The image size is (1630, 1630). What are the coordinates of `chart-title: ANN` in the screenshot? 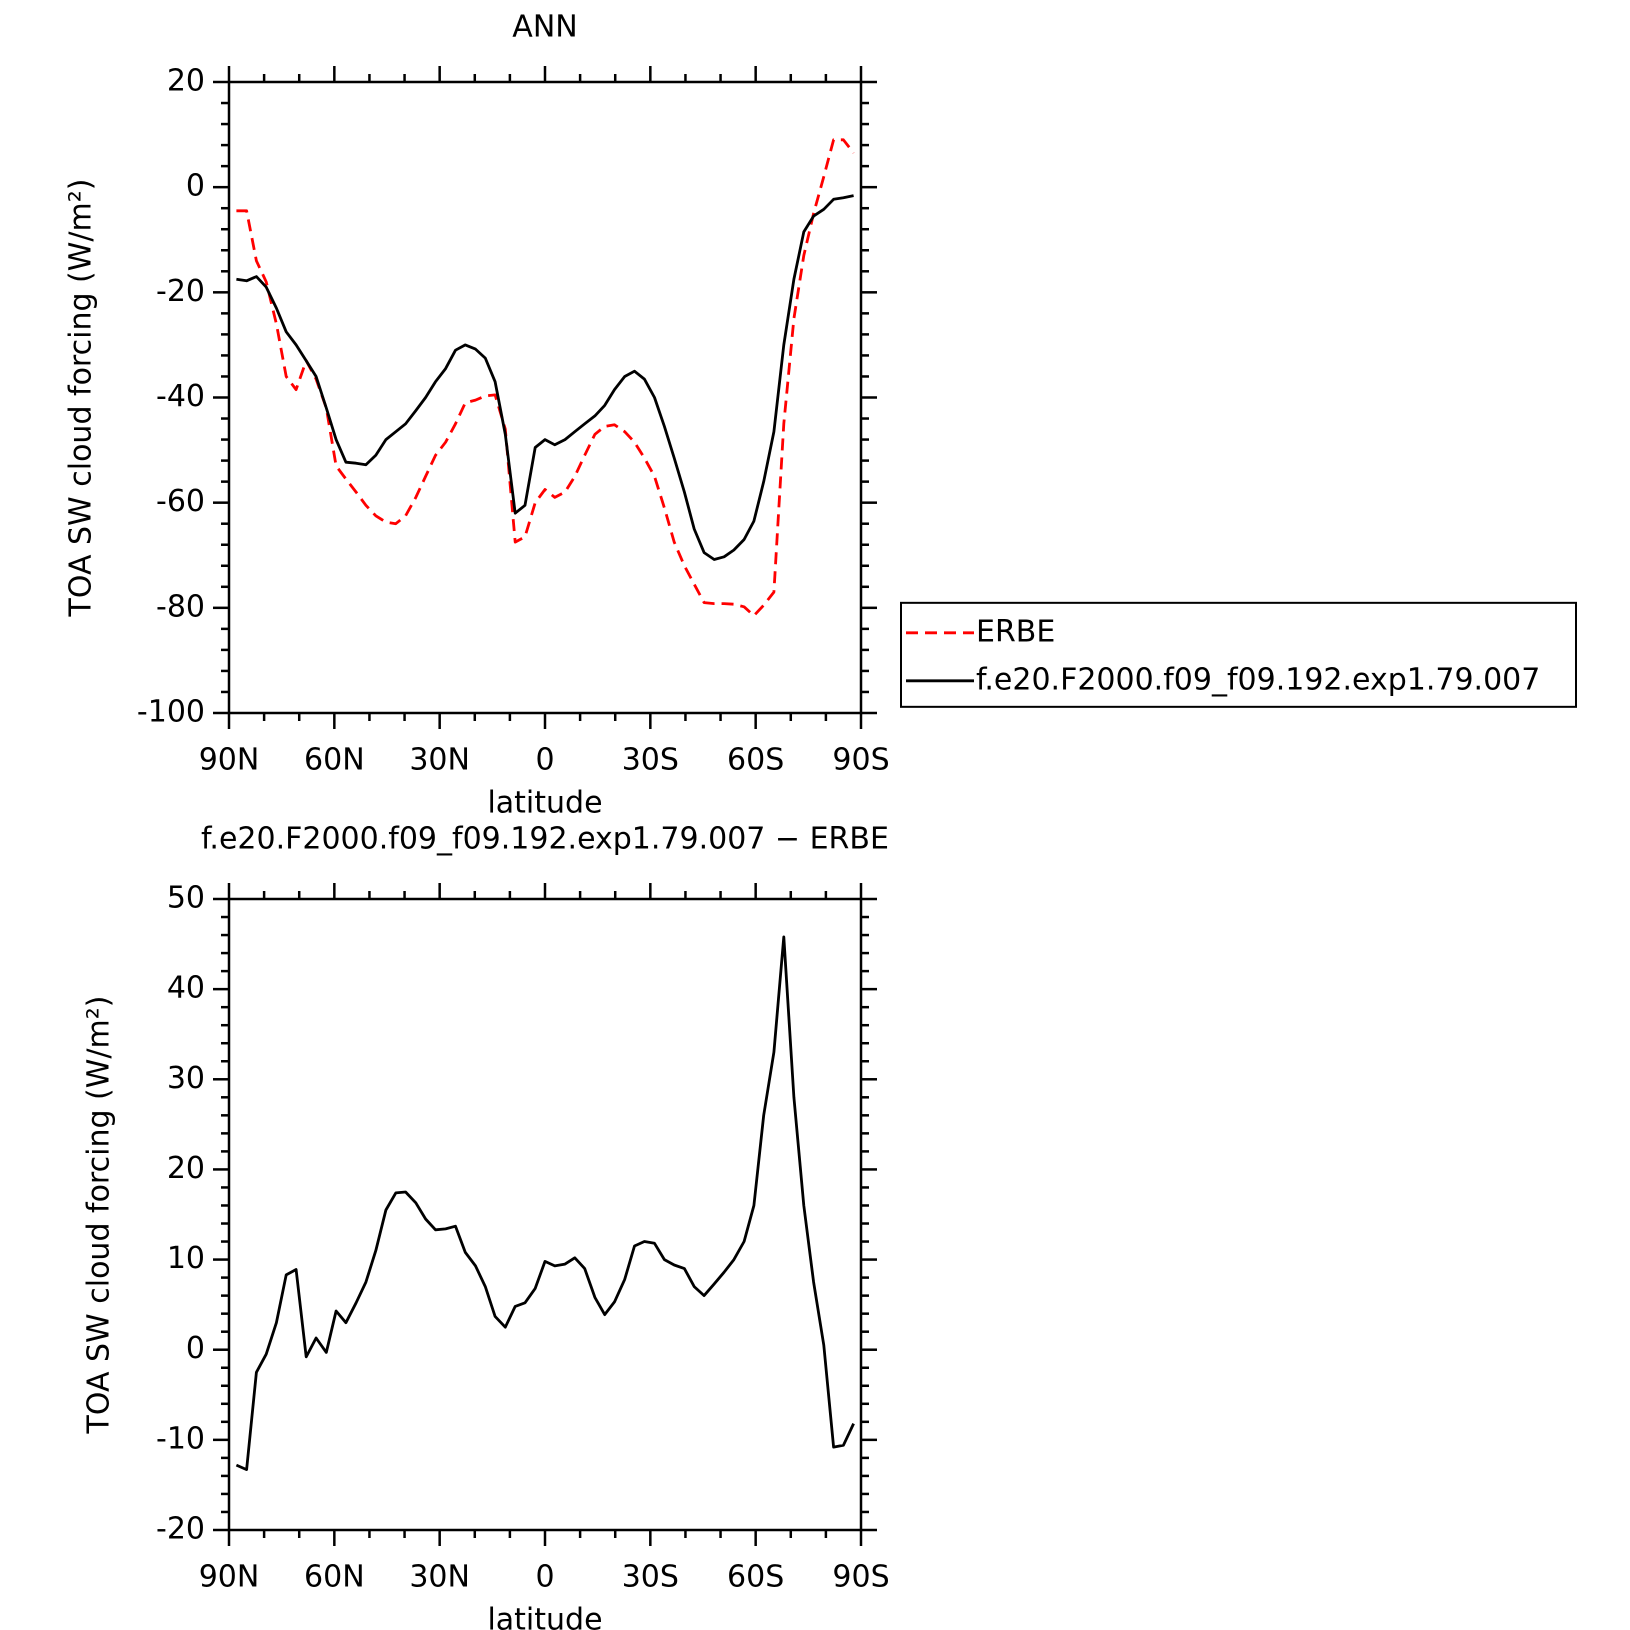 It's located at (544, 27).